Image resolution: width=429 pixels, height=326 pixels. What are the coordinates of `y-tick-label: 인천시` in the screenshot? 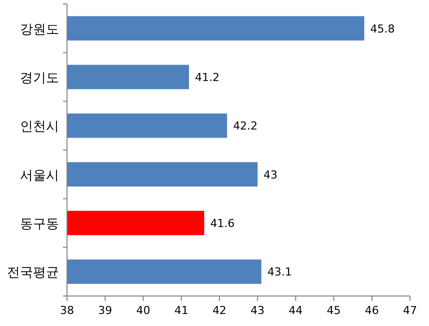 It's located at (39, 127).